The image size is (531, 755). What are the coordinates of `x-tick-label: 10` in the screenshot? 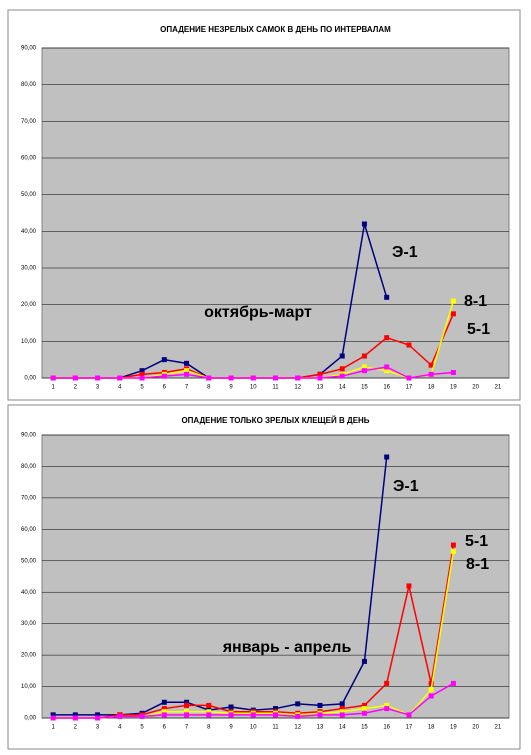 It's located at (253, 388).